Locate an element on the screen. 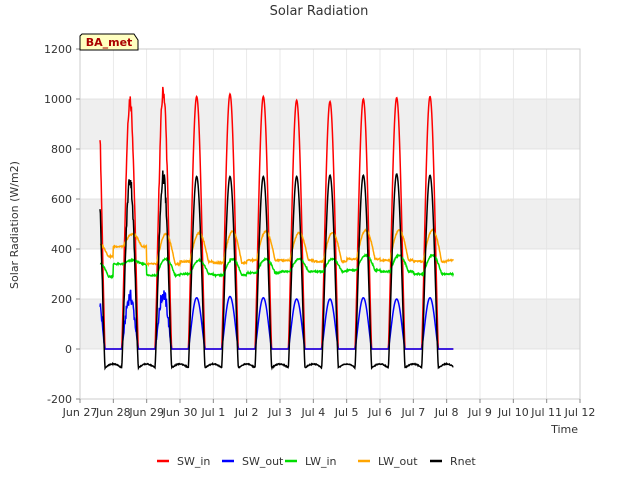  legend-label-sw-out: SW_out is located at coordinates (263, 461).